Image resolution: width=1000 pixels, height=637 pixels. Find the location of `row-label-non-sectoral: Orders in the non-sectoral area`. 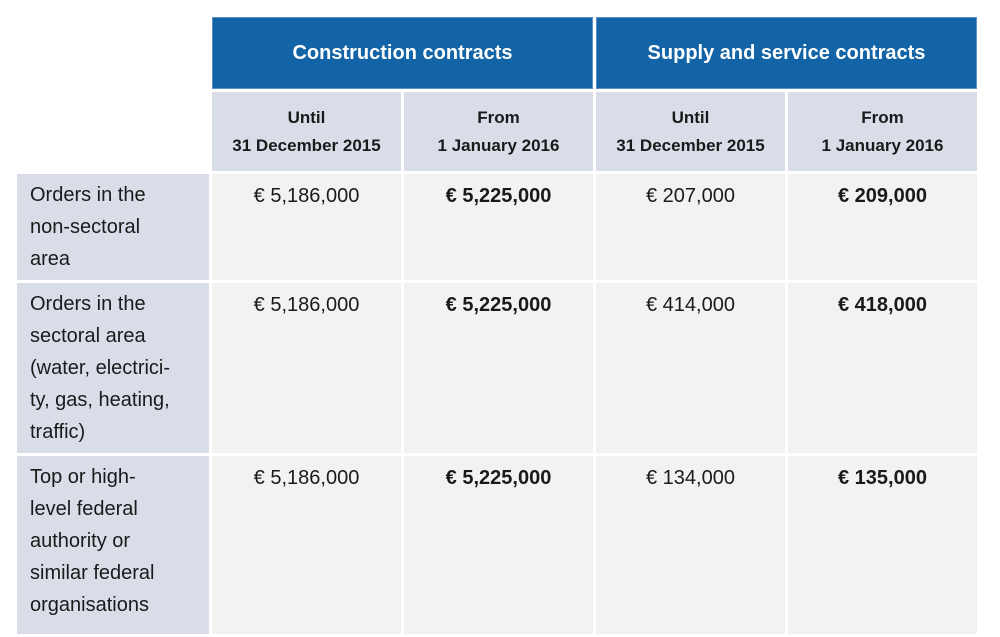

row-label-non-sectoral: Orders in the non-sectoral area is located at coordinates (113, 227).